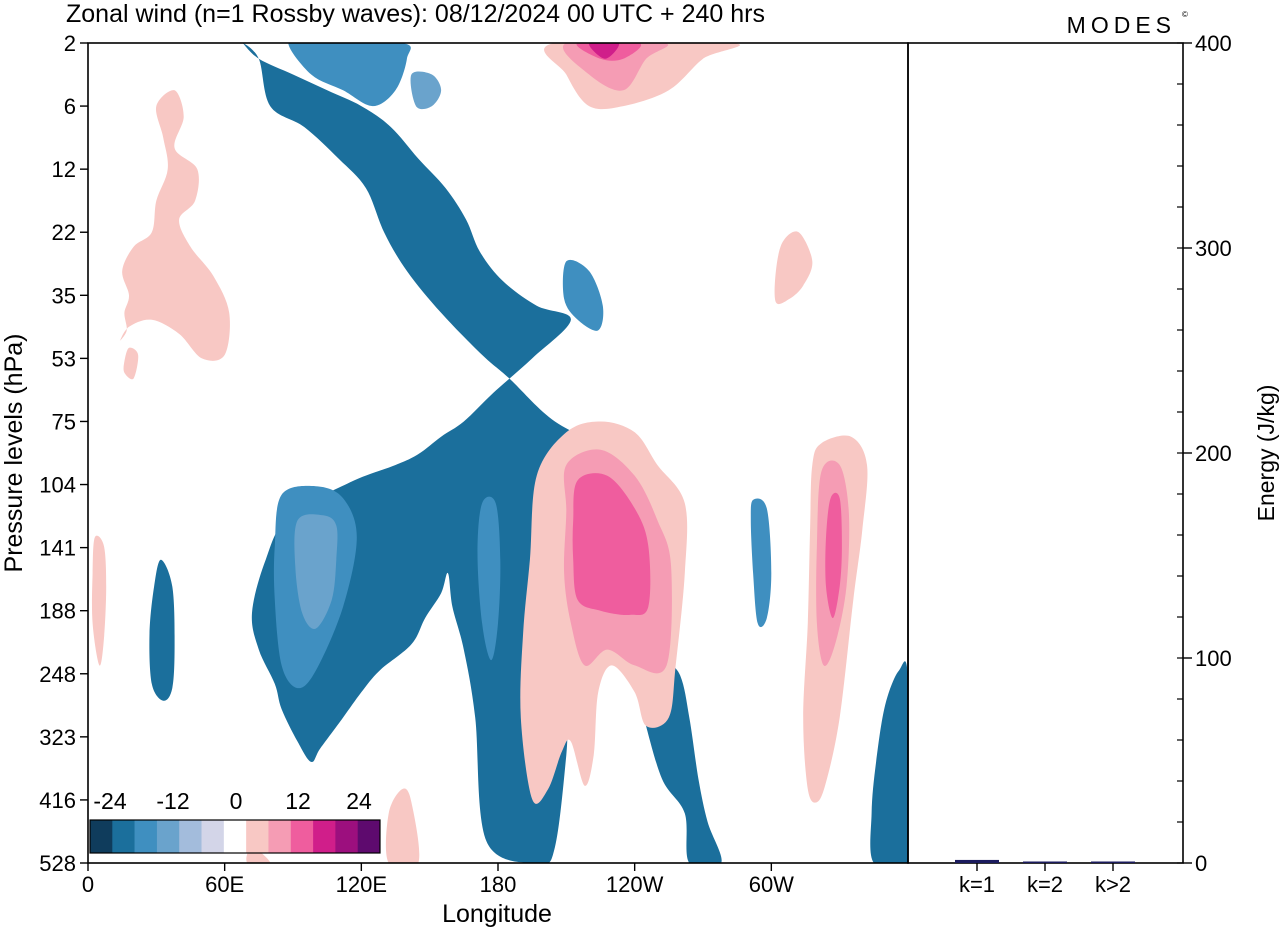 The width and height of the screenshot is (1280, 930). What do you see at coordinates (1213, 248) in the screenshot?
I see `energy-tick-label: 300` at bounding box center [1213, 248].